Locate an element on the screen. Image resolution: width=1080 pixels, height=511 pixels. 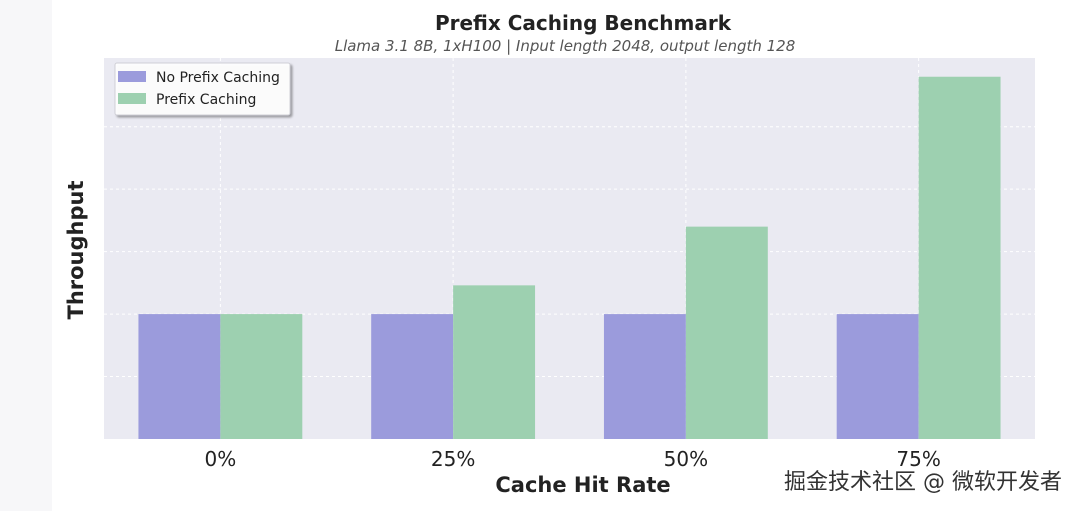
left-margin-strip is located at coordinates (26, 255).